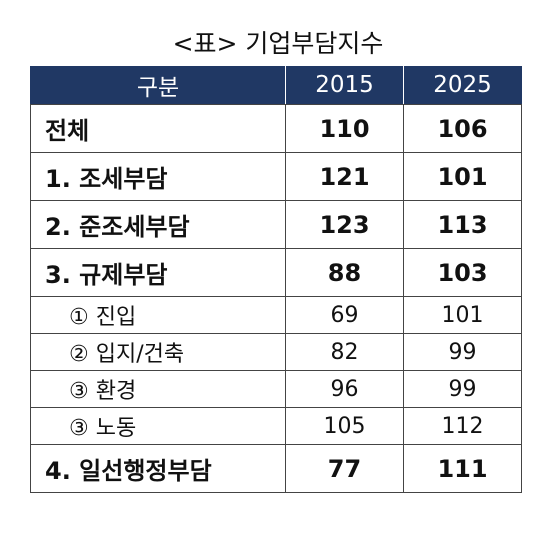  What do you see at coordinates (158, 224) in the screenshot?
I see `row-label: 2. 준조세부담` at bounding box center [158, 224].